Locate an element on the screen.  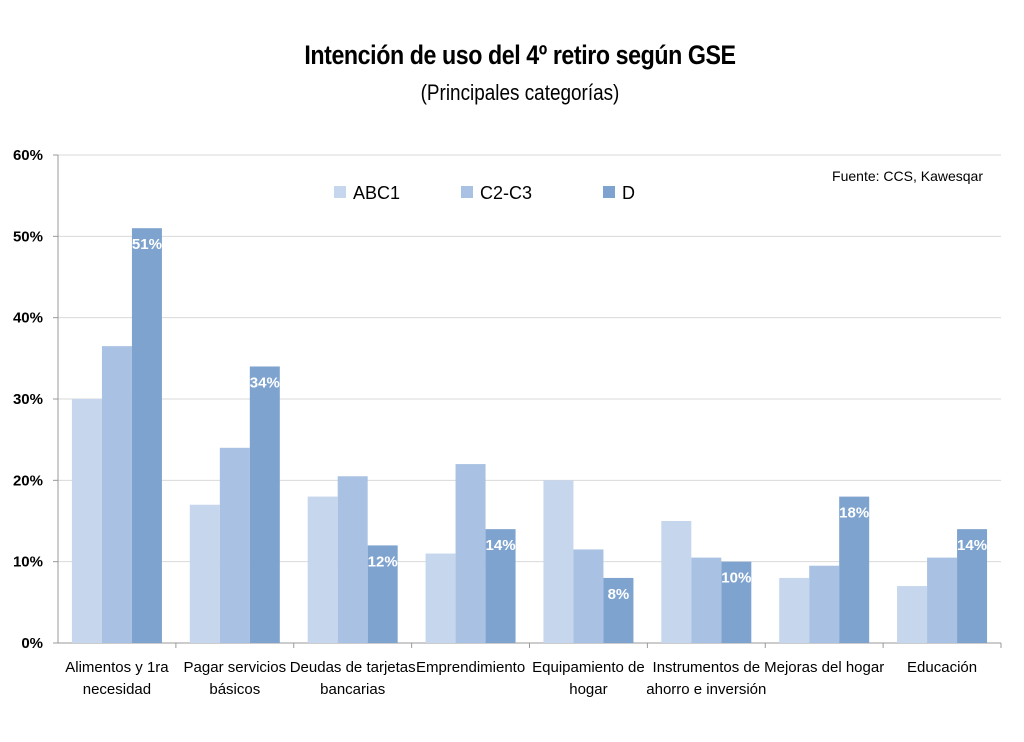
data-label: 51% is located at coordinates (147, 244).